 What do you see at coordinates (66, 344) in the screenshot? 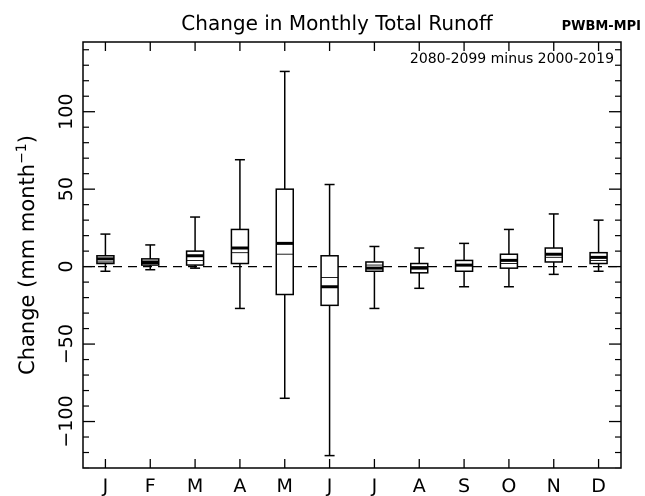
I see `y-tick-label: −50` at bounding box center [66, 344].